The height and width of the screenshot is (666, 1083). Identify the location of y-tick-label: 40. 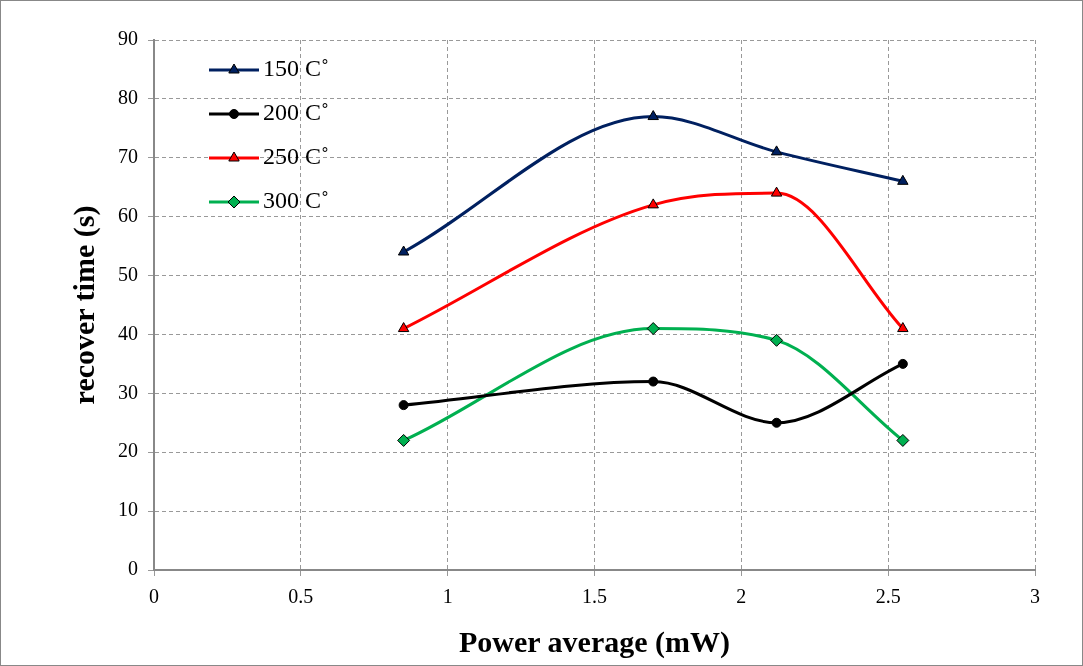
(128, 332).